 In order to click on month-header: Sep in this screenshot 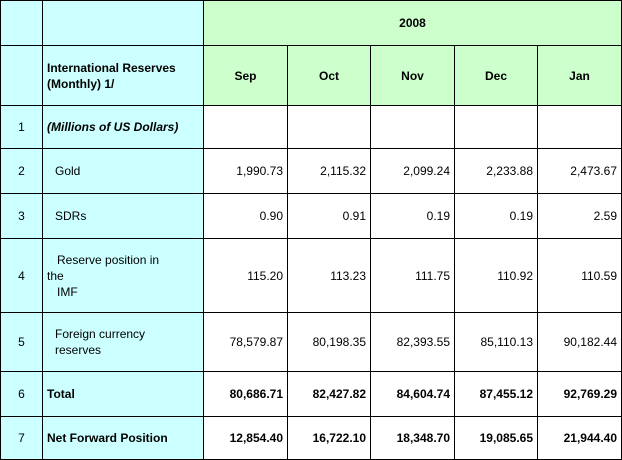, I will do `click(245, 75)`.